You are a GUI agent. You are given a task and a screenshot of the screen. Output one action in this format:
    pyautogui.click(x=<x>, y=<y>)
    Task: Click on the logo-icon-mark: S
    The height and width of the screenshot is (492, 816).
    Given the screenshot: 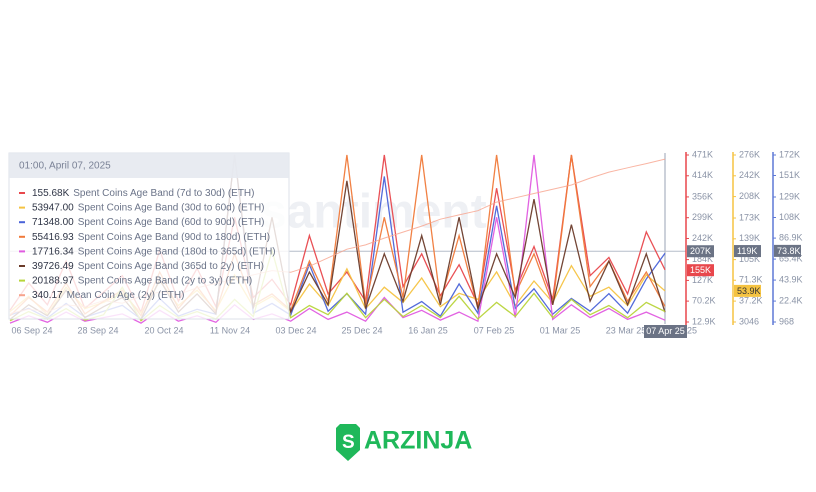 What is the action you would take?
    pyautogui.click(x=348, y=442)
    